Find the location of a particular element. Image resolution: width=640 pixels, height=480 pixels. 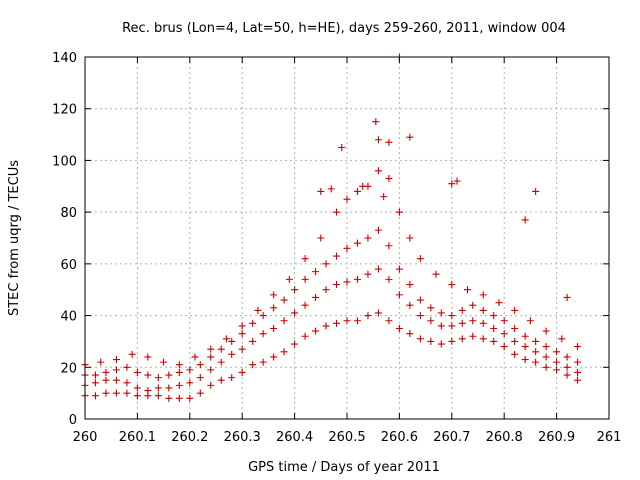

x-tick-label: 260.7 is located at coordinates (451, 437).